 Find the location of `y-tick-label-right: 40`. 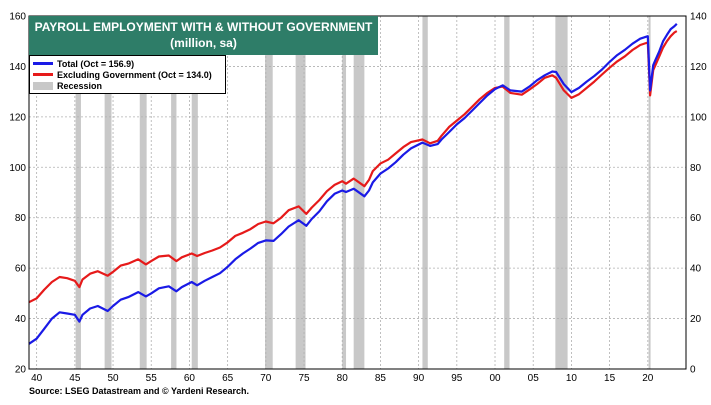

y-tick-label-right: 40 is located at coordinates (696, 269).